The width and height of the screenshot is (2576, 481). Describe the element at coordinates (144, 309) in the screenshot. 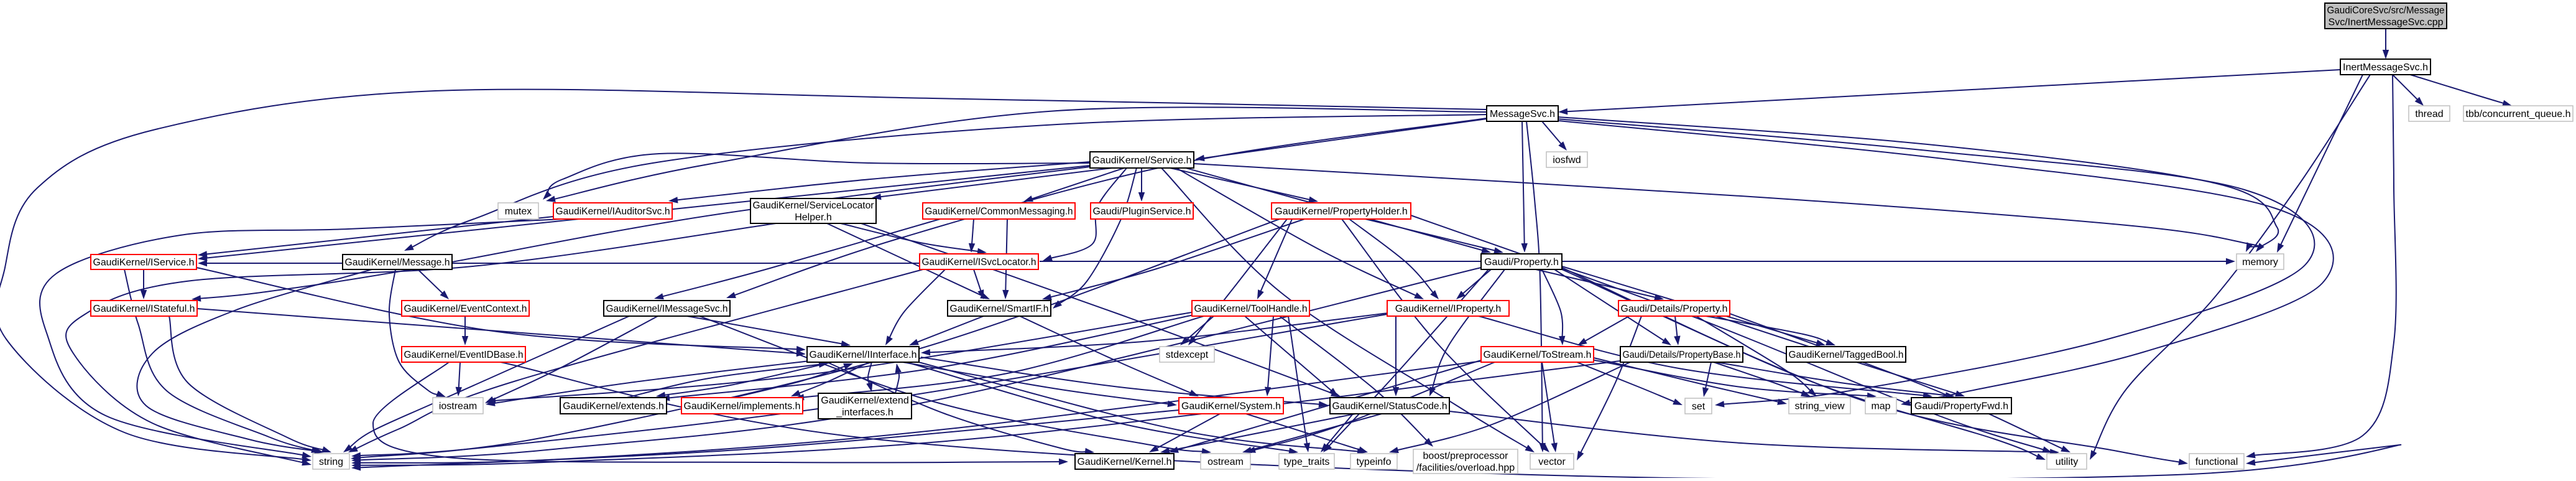

I see `svg-text: GaudiKernel/IStateful.h` at that location.